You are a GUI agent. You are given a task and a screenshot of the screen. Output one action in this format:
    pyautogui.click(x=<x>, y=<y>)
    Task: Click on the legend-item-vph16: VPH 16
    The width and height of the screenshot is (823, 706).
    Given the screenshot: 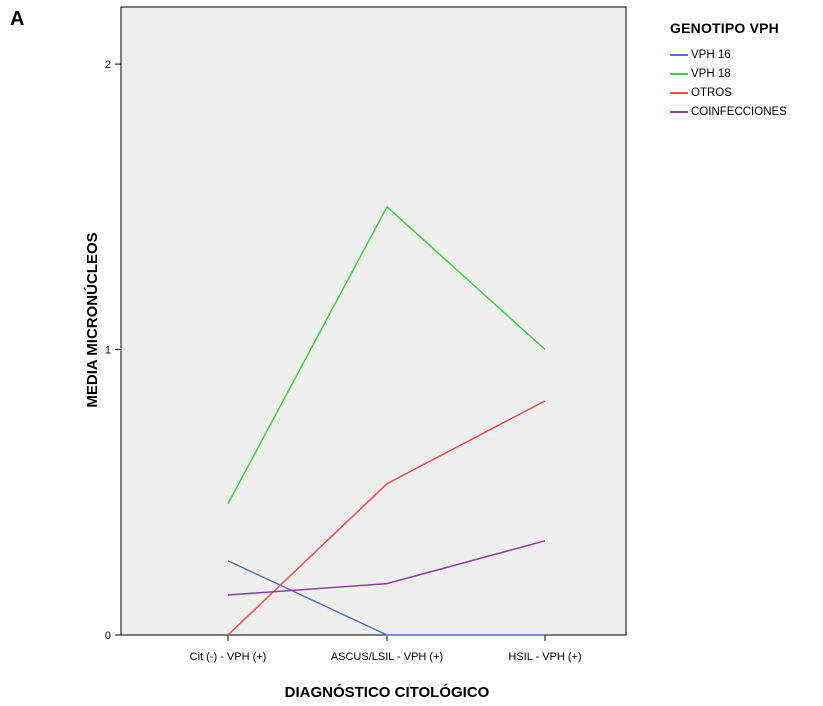 What is the action you would take?
    pyautogui.click(x=728, y=54)
    